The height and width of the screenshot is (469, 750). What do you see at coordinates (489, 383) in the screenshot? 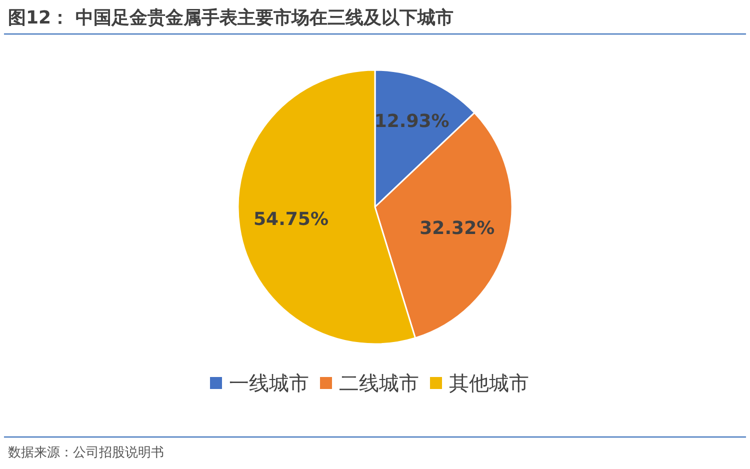
I see `legend-label: 其他城市` at bounding box center [489, 383].